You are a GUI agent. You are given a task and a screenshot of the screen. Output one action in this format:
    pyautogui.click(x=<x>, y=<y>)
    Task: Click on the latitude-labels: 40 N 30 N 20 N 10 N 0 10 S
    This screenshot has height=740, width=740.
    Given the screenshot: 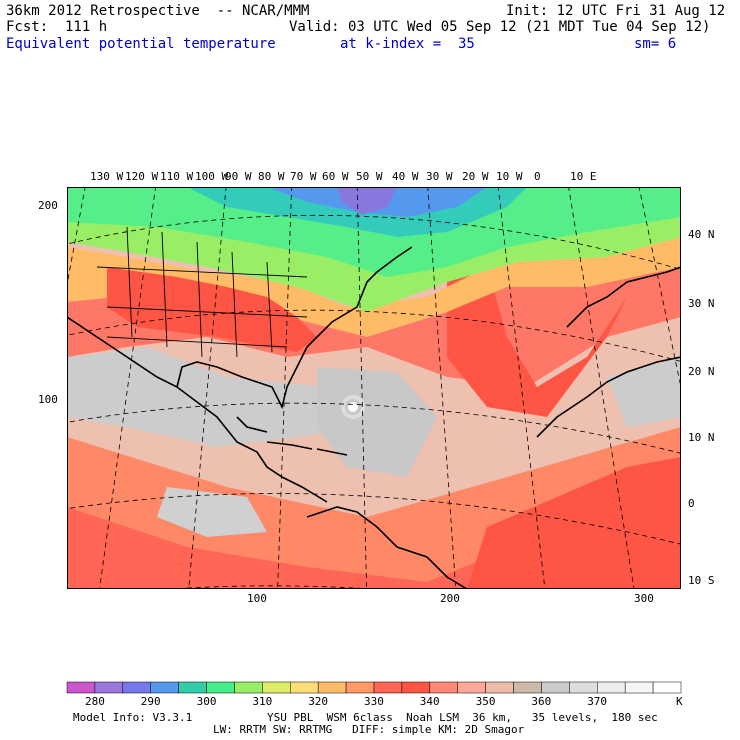 What is the action you would take?
    pyautogui.click(x=714, y=370)
    